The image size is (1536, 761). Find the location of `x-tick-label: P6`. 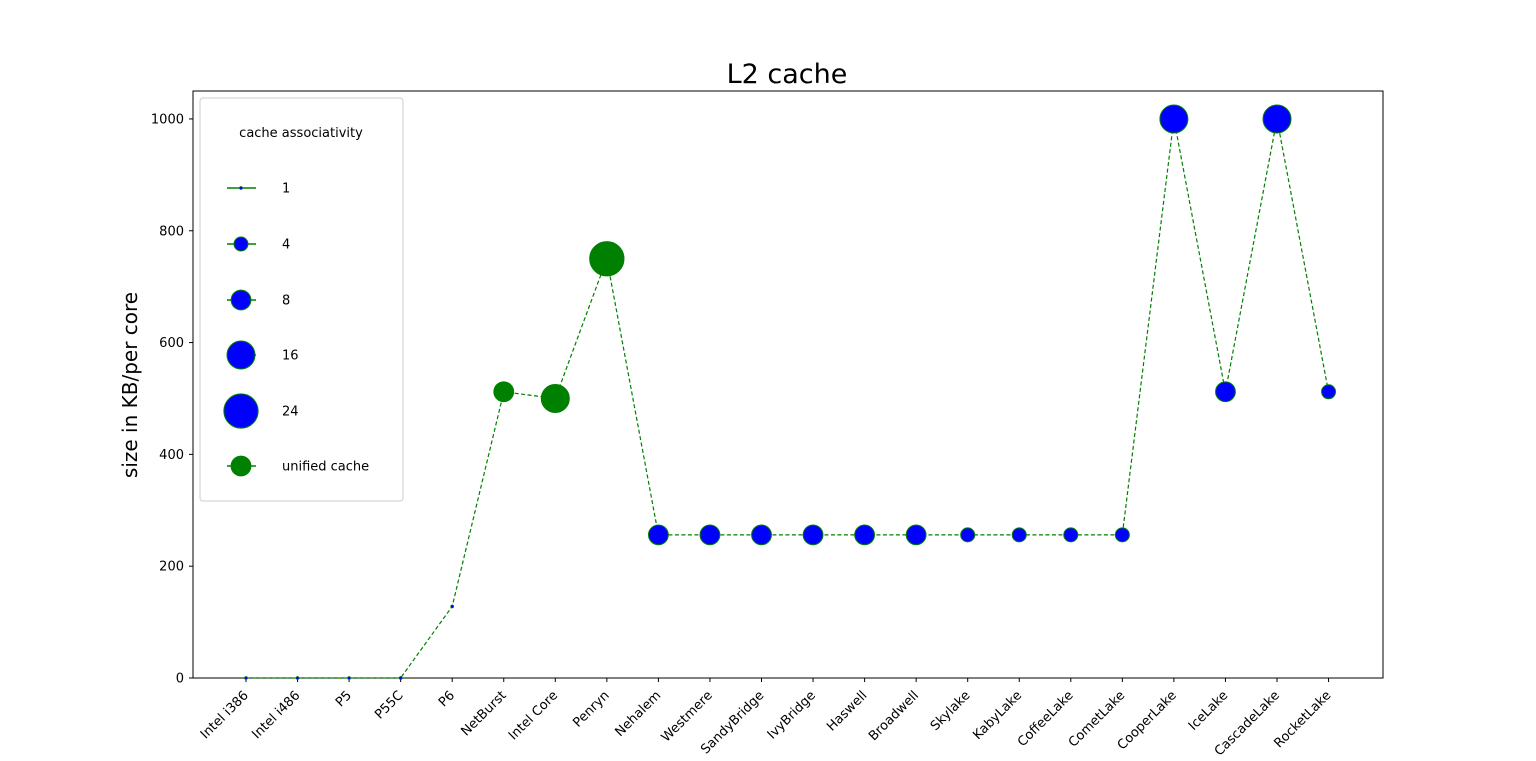

x-tick-label: P6 is located at coordinates (447, 699).